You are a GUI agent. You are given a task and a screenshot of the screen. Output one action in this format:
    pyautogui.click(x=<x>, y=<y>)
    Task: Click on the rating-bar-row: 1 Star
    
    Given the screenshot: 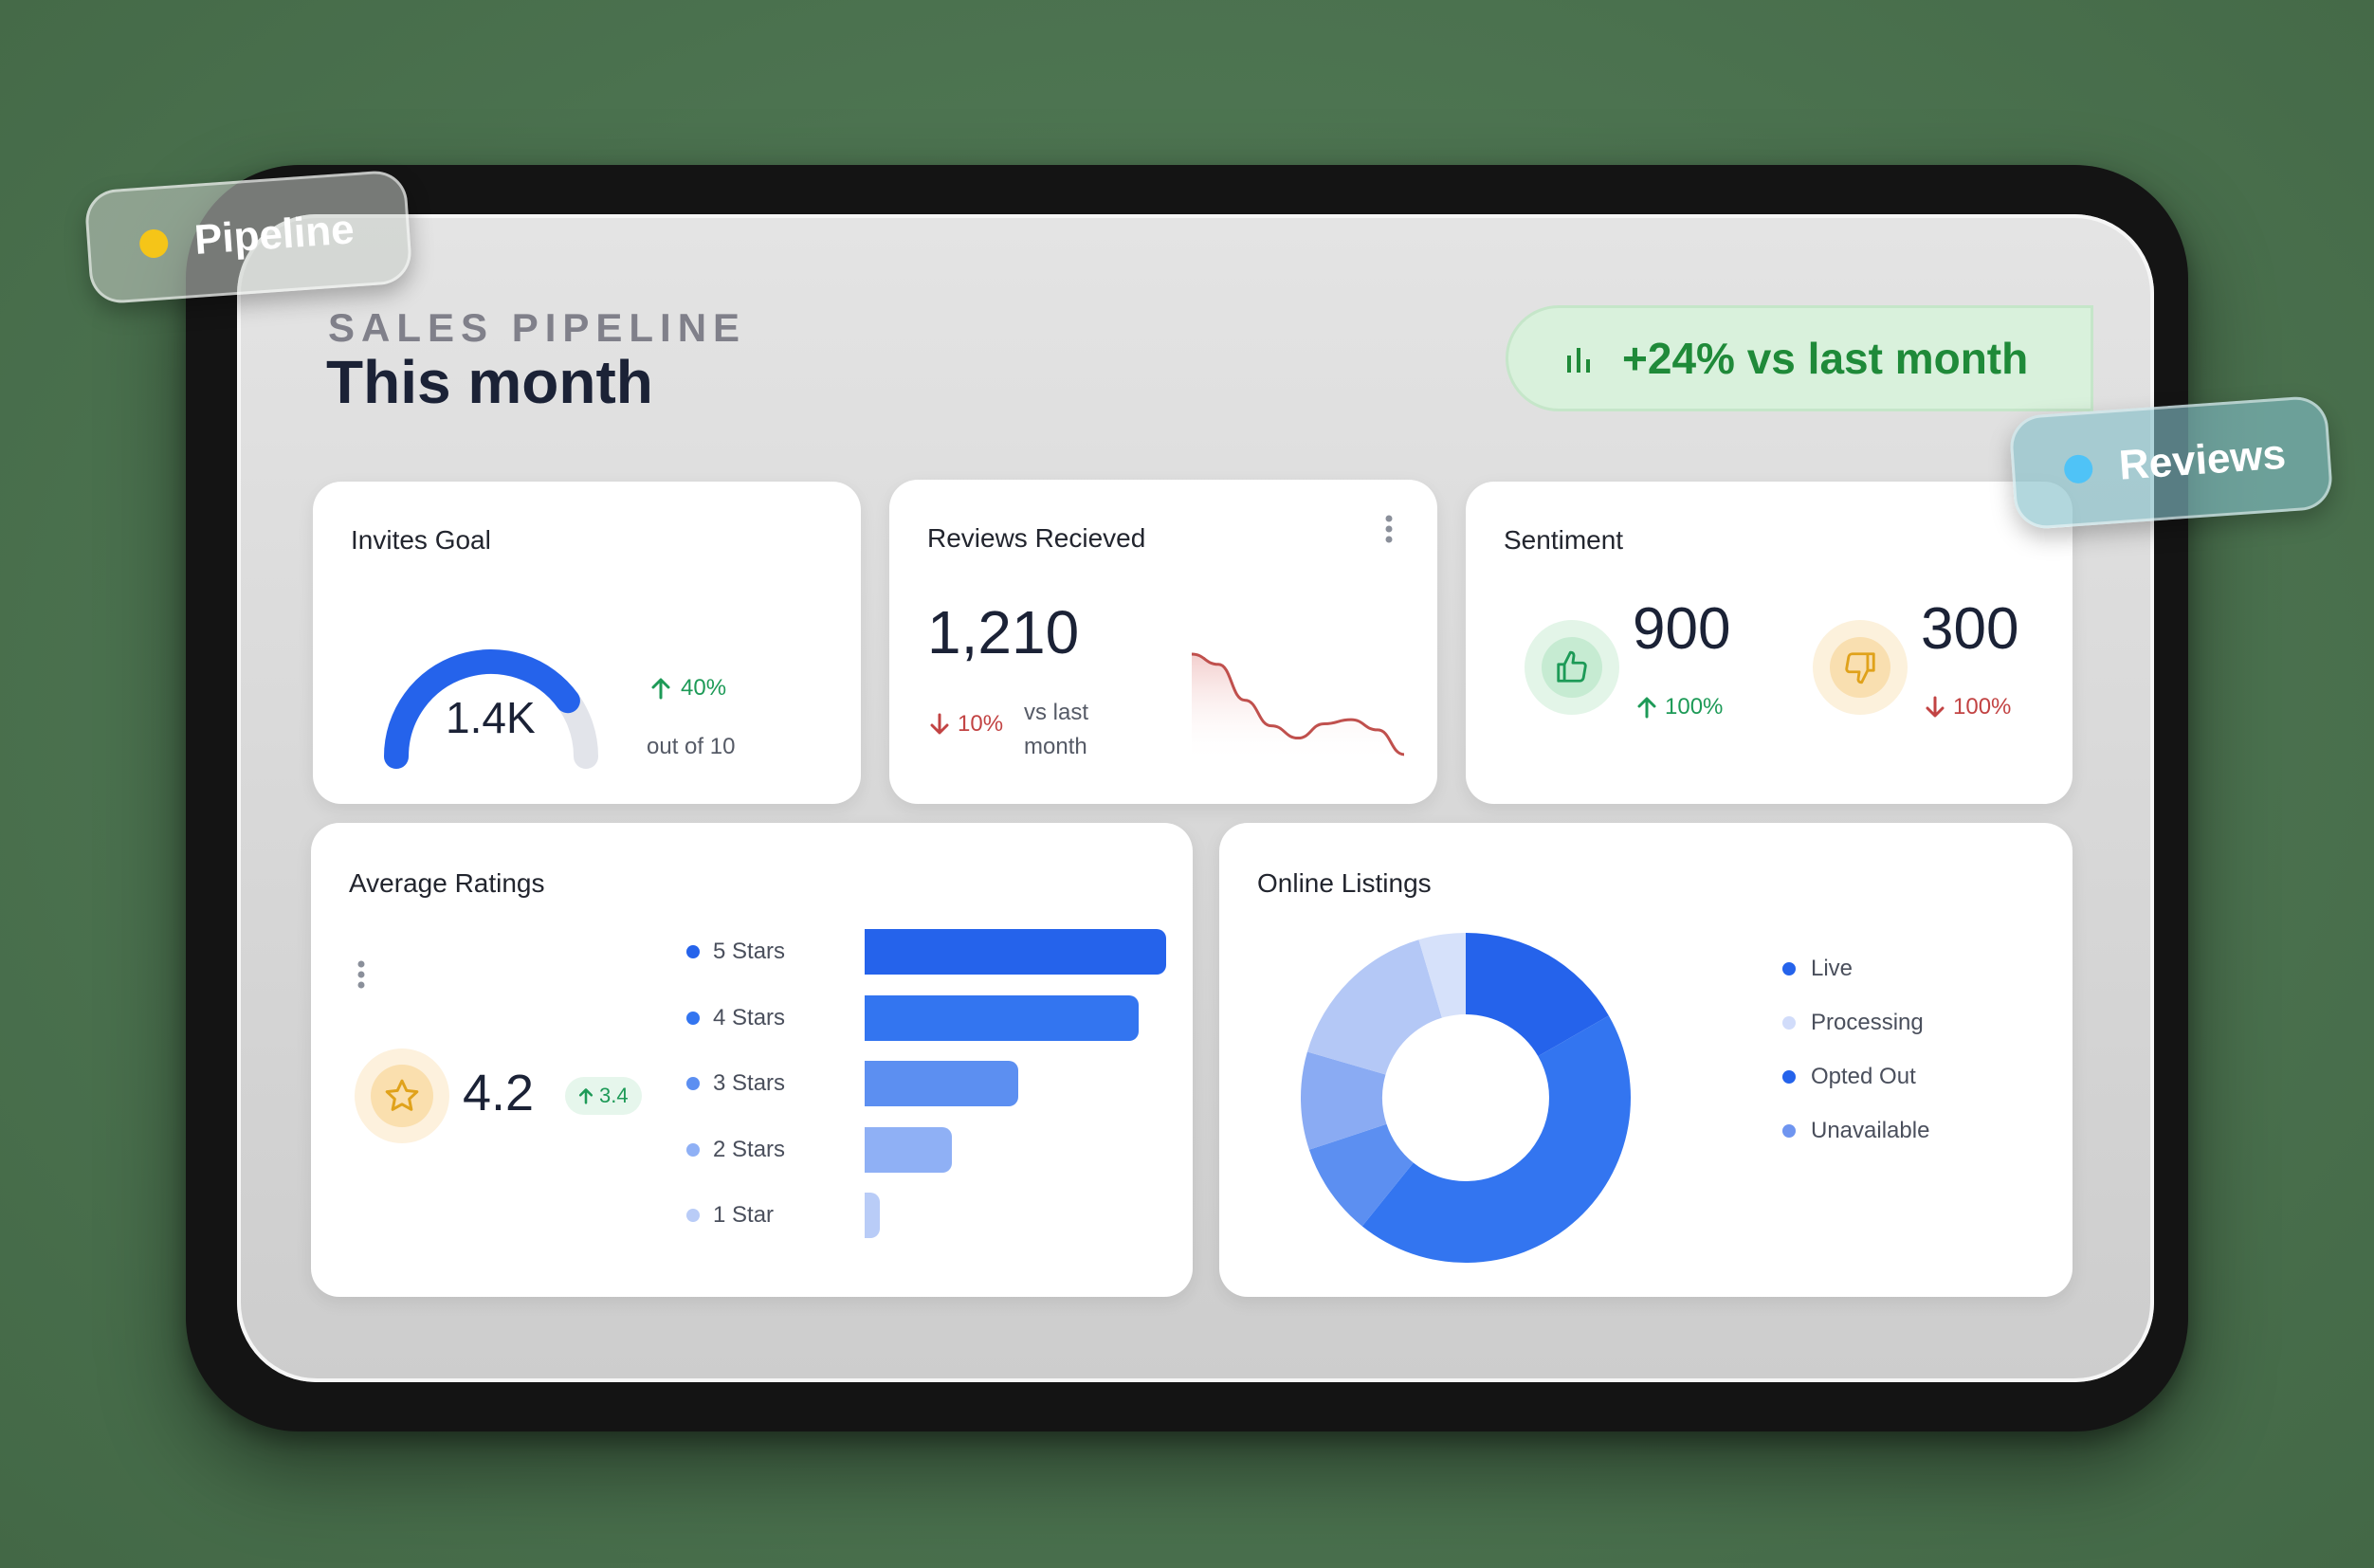 What is the action you would take?
    pyautogui.click(x=932, y=1215)
    